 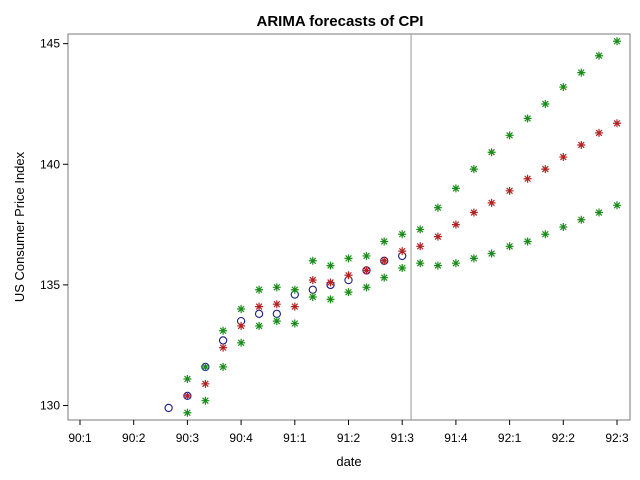 What do you see at coordinates (50, 285) in the screenshot?
I see `y-tick-label: 135` at bounding box center [50, 285].